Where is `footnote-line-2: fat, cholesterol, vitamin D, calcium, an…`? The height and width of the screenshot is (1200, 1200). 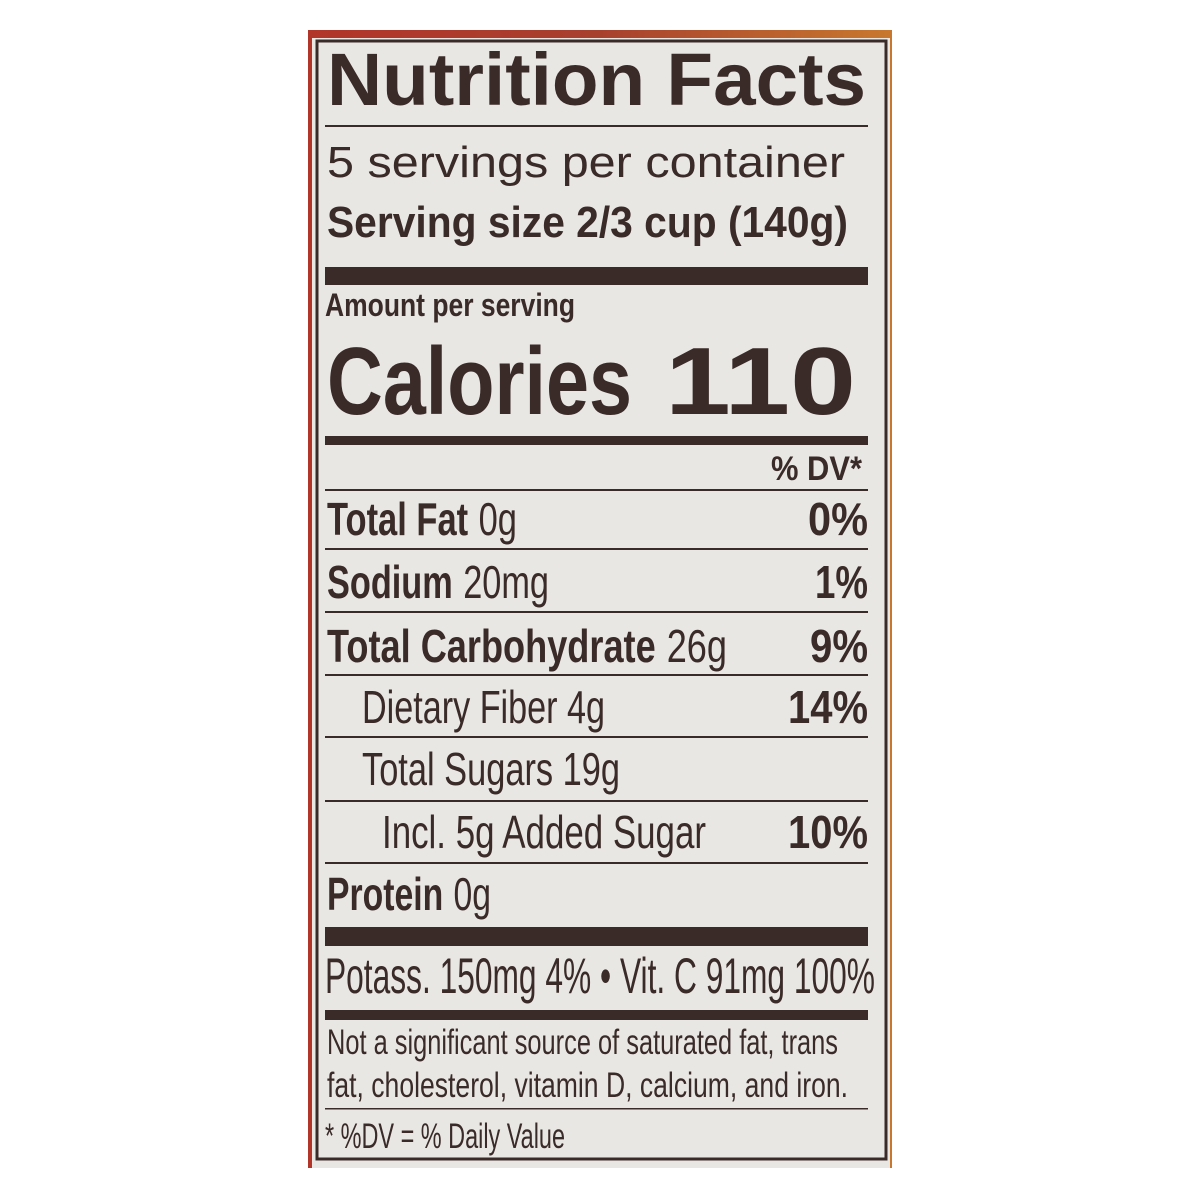 footnote-line-2: fat, cholesterol, vitamin D, calcium, an… is located at coordinates (587, 1085).